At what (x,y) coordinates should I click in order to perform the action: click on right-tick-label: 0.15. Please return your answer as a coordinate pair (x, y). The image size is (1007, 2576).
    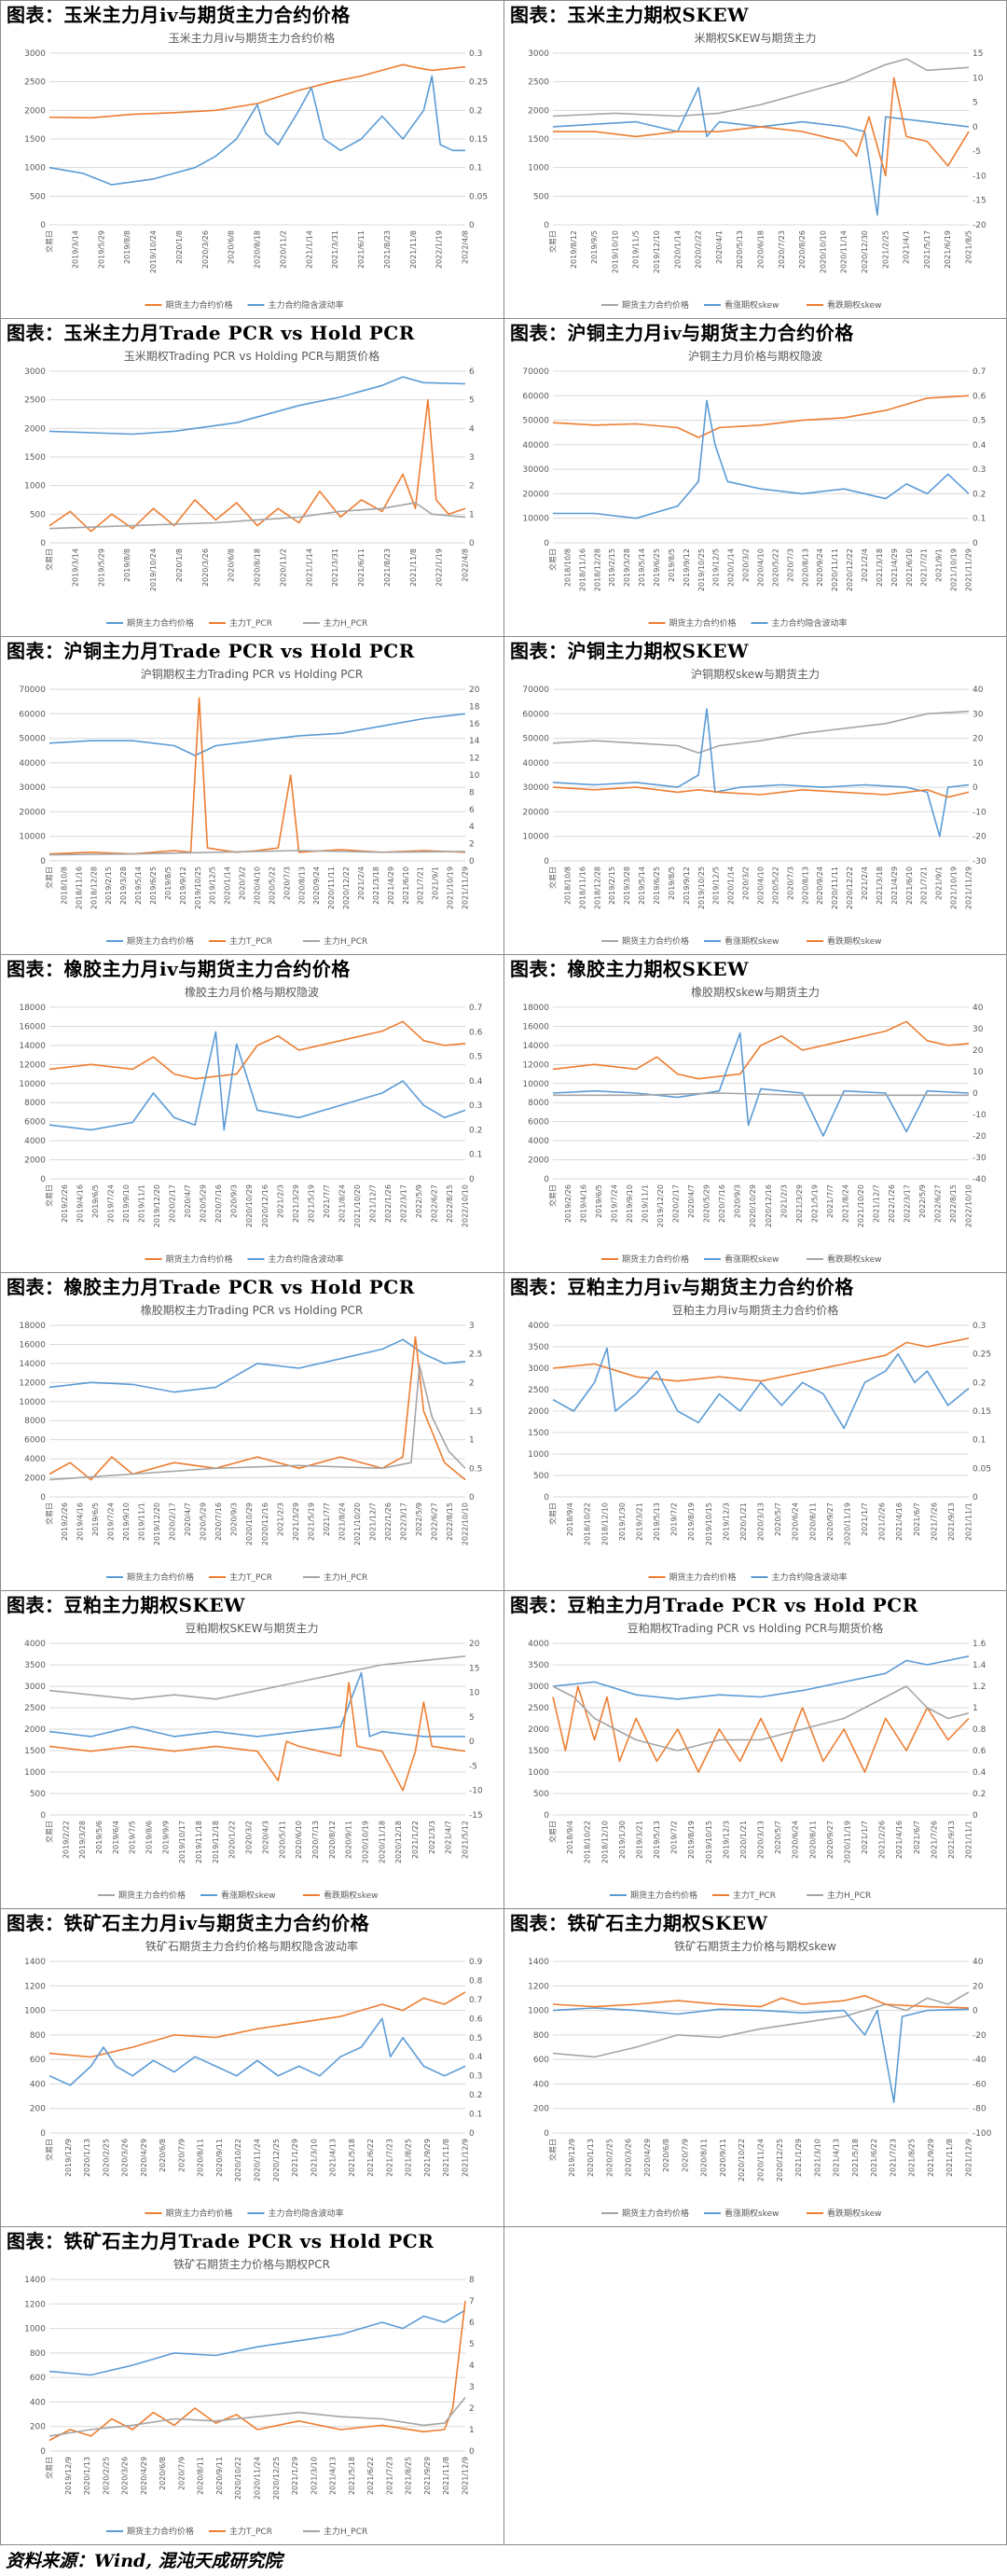
    Looking at the image, I should click on (479, 140).